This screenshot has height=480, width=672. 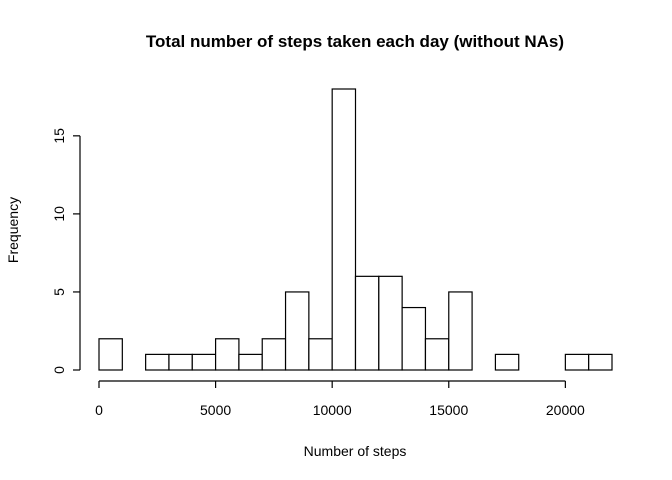 What do you see at coordinates (332, 410) in the screenshot?
I see `x-tick-label-2: 10000` at bounding box center [332, 410].